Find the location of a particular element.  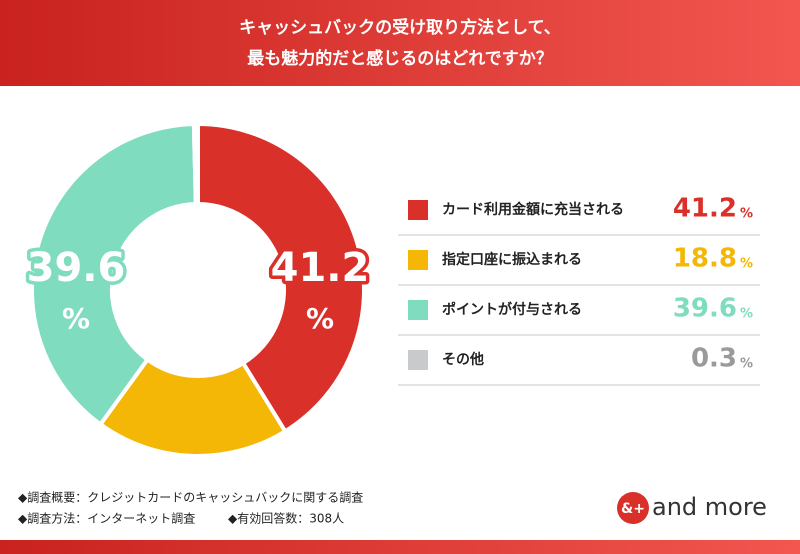

legend-label: カード利用金額に充当される is located at coordinates (533, 209).